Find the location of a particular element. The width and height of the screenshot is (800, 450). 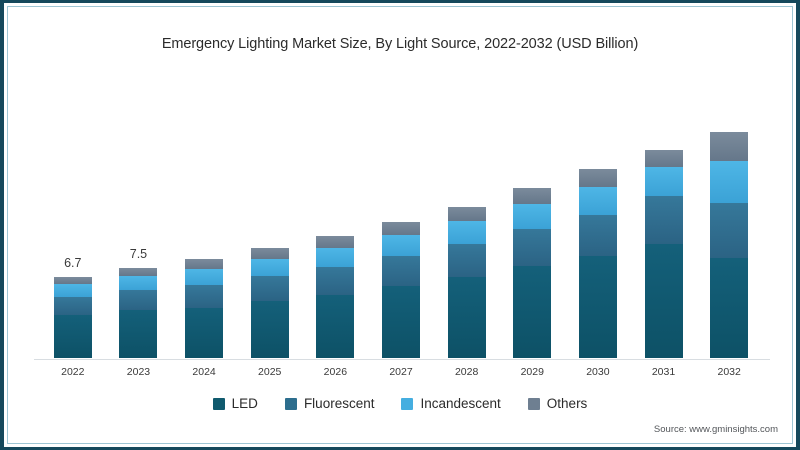

x-axis-tick-label: 2024 is located at coordinates (204, 372).